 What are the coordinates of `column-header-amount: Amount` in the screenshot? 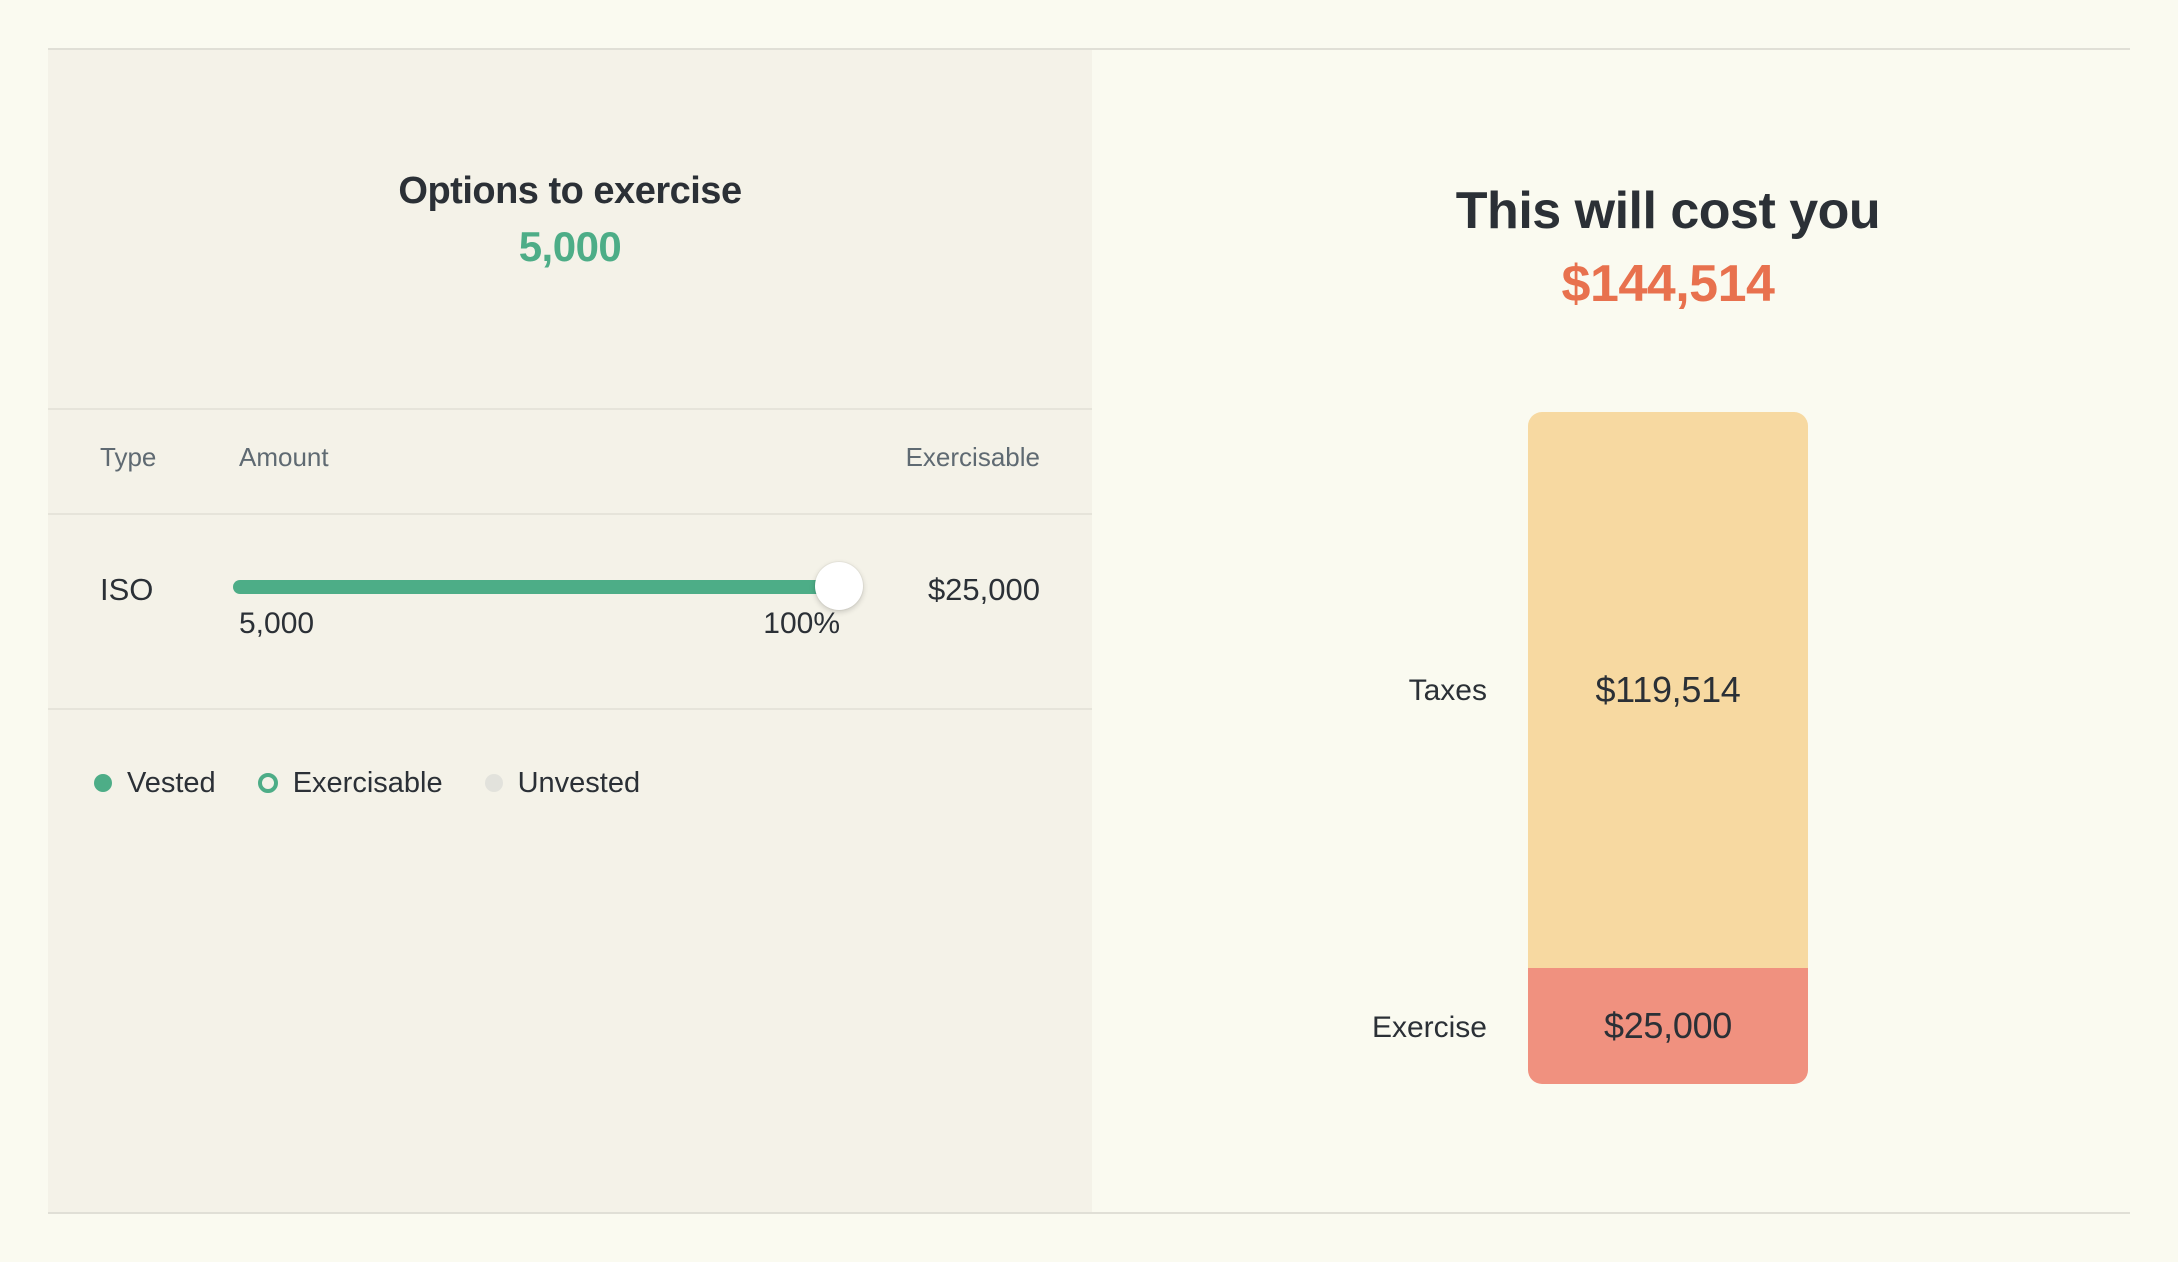 It's located at (284, 457).